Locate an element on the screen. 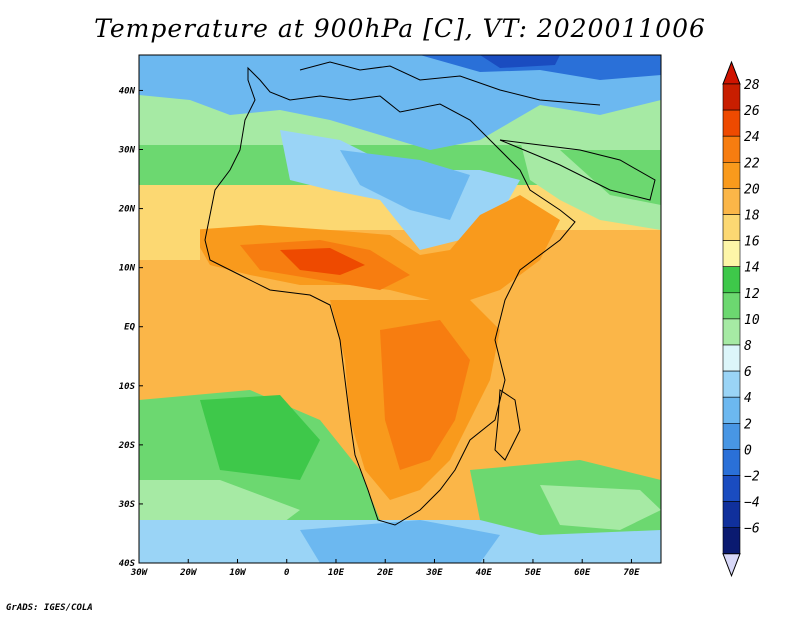 This screenshot has width=800, height=618. colorbar-label: 0 is located at coordinates (748, 450).